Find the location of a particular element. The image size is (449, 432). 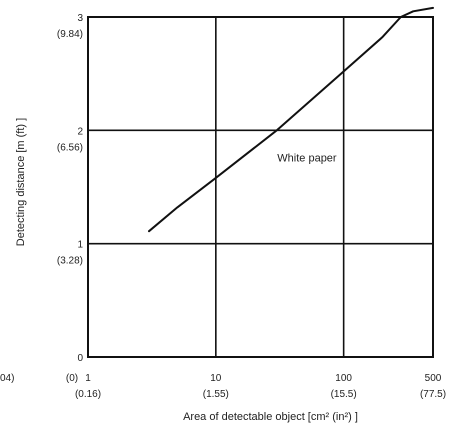

x-tick-sublabel: (1.55) is located at coordinates (216, 394).